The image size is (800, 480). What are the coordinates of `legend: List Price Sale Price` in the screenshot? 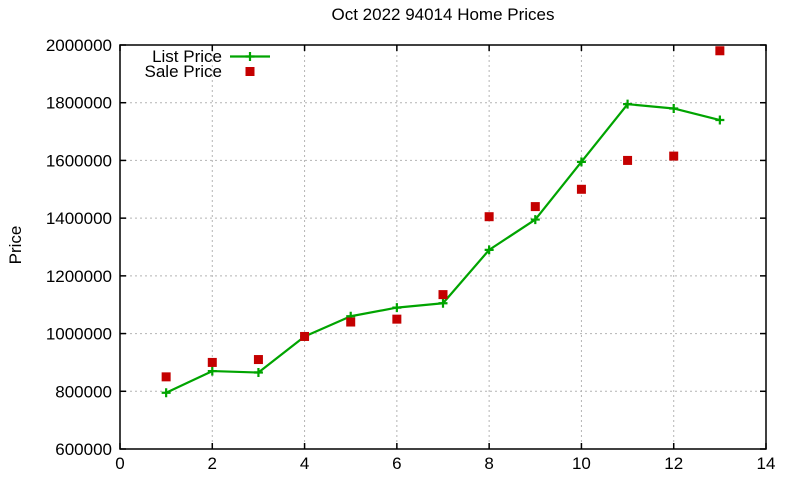 It's located at (196, 64).